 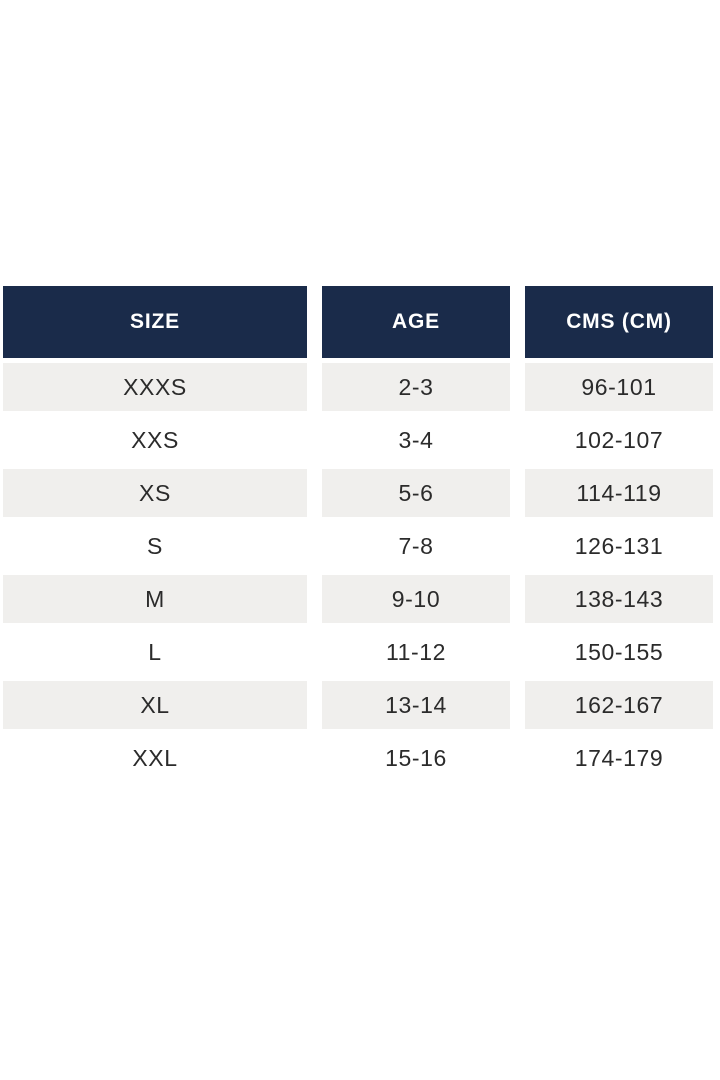 I want to click on cell-size: L, so click(x=155, y=652).